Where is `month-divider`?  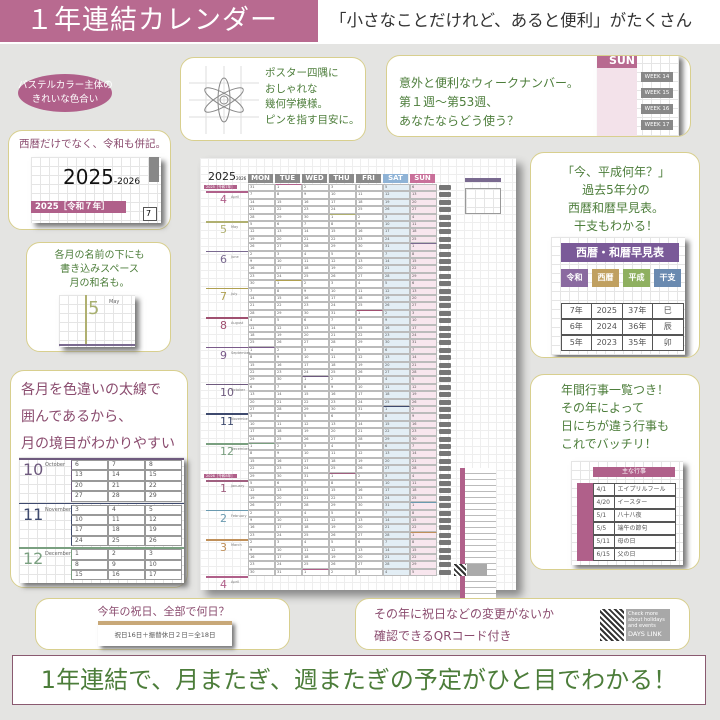
month-divider is located at coordinates (227, 444).